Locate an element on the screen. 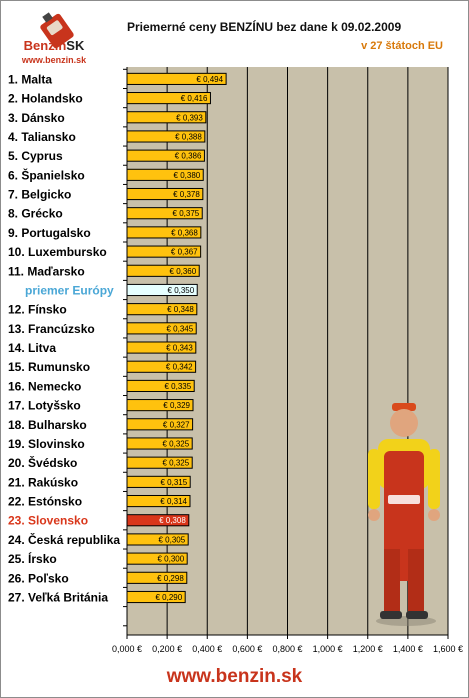 The image size is (469, 698). logo-url: www.benzin.sk is located at coordinates (54, 60).